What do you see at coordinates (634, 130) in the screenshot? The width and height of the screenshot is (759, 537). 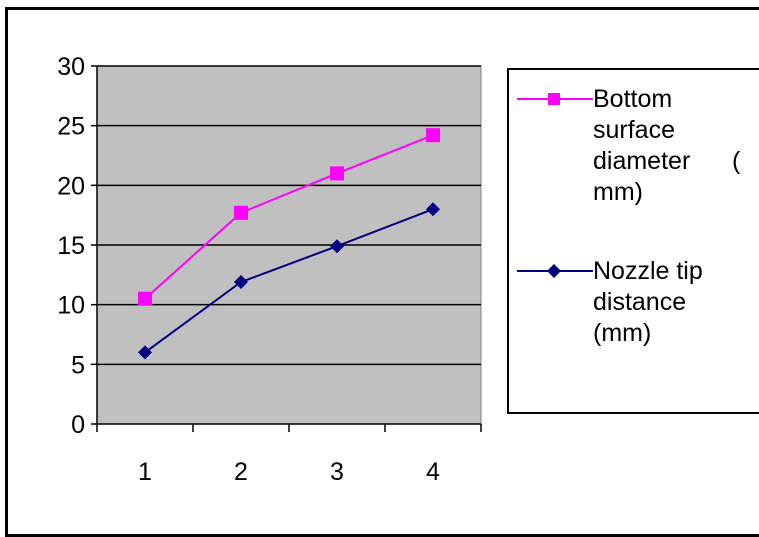 I see `legend-label-line: surface` at bounding box center [634, 130].